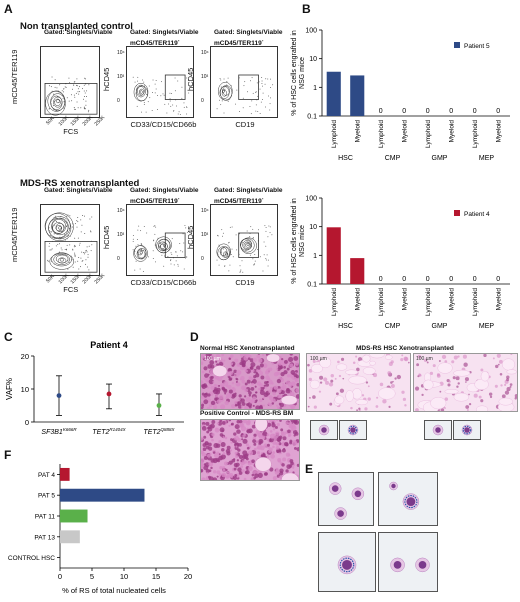 The height and width of the screenshot is (602, 520). I want to click on category-label: PAT 13, so click(44, 537).